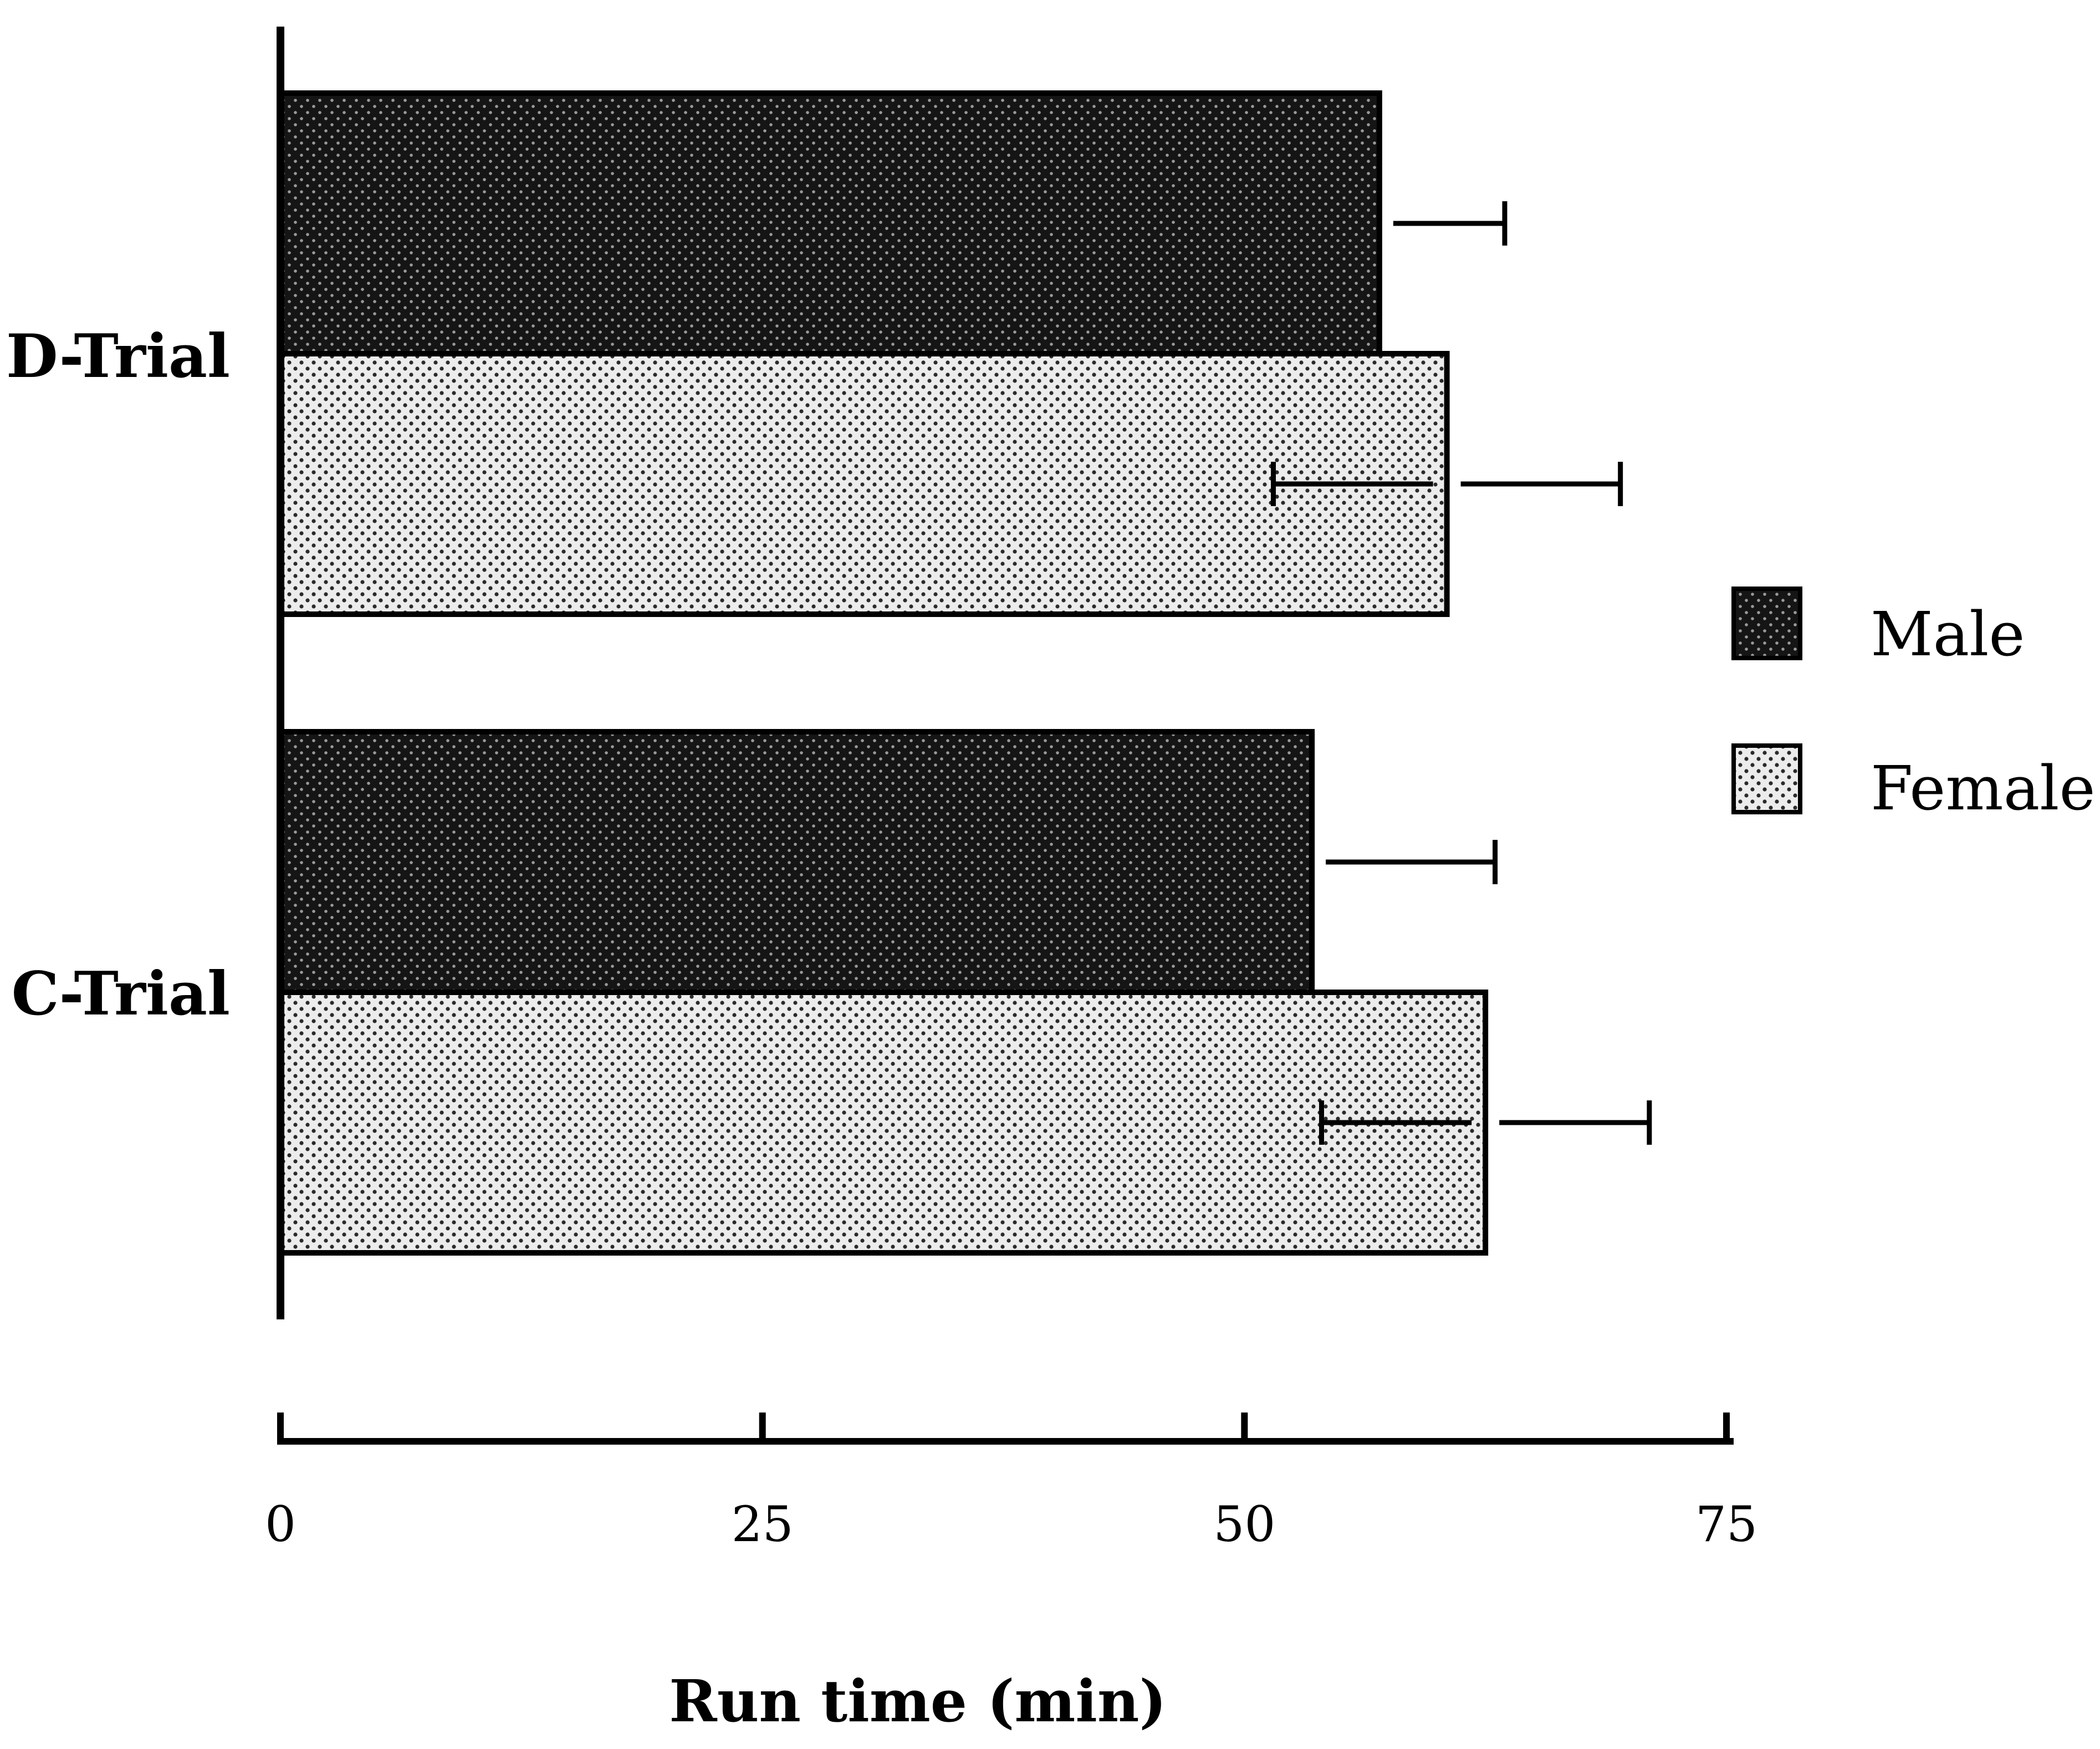 This screenshot has width=2100, height=1749. Describe the element at coordinates (1461, 673) in the screenshot. I see `error-bars-layer` at that location.